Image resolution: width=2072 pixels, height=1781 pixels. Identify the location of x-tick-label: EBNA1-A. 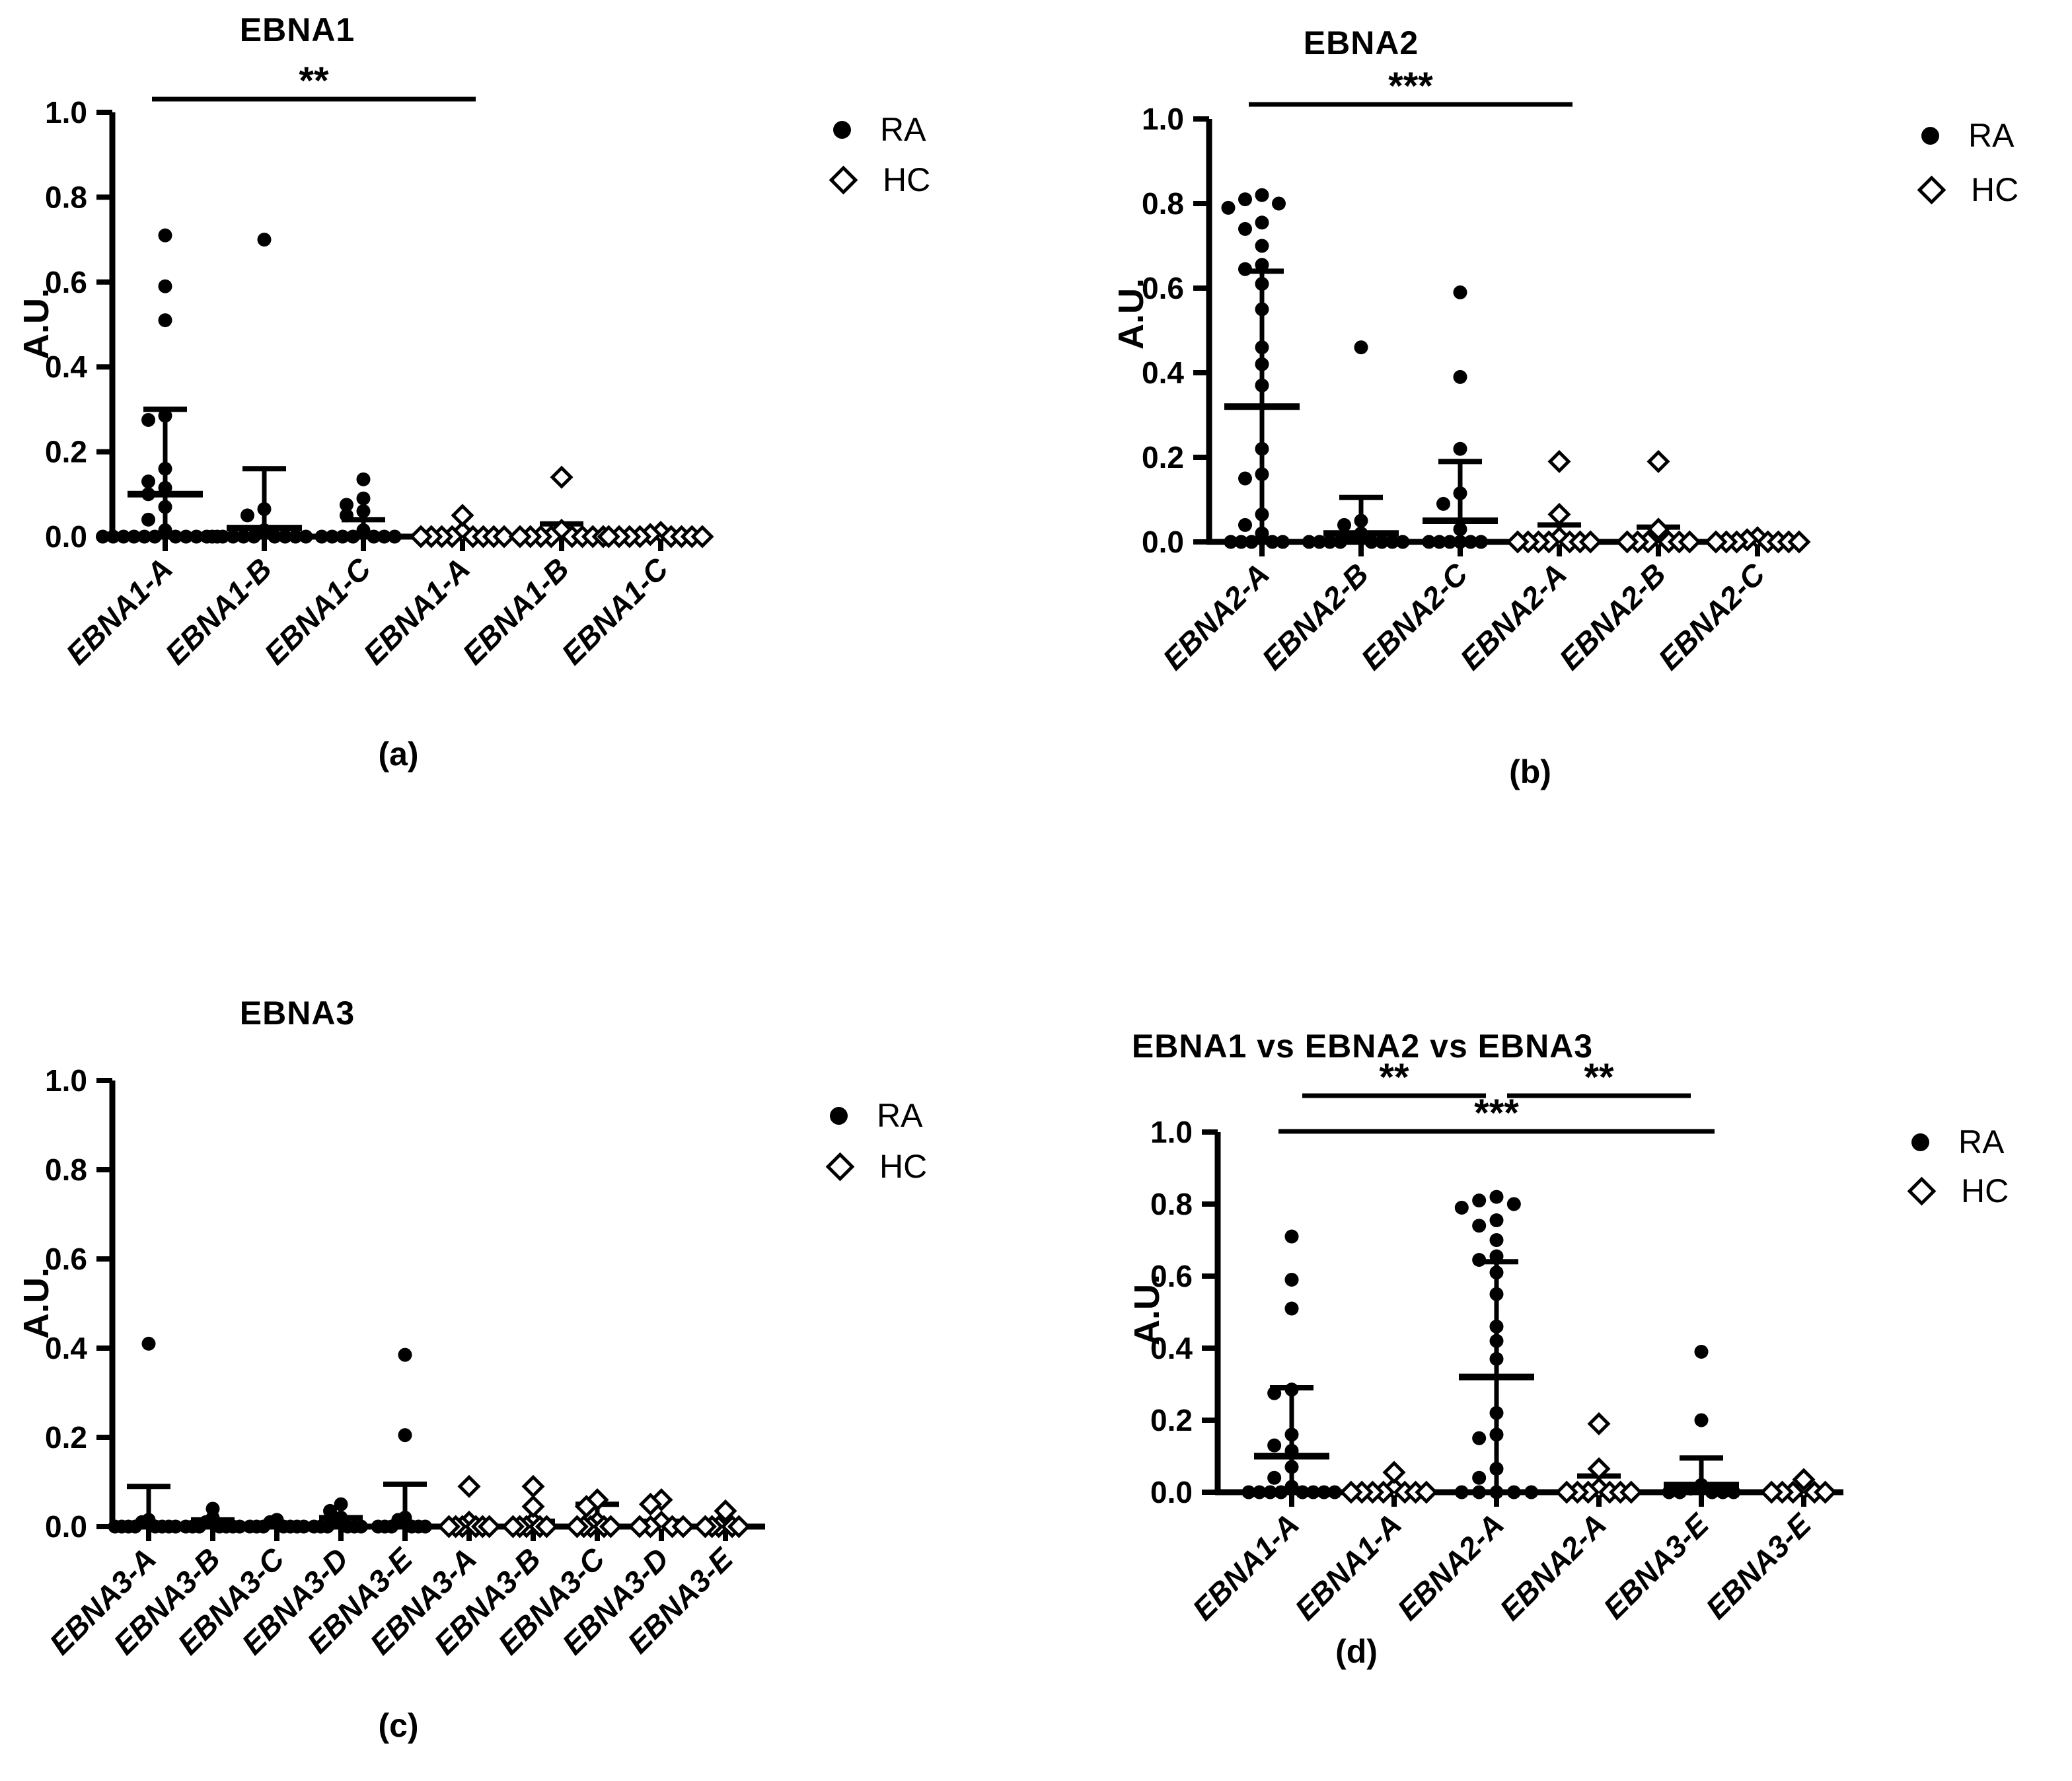
(1348, 1566).